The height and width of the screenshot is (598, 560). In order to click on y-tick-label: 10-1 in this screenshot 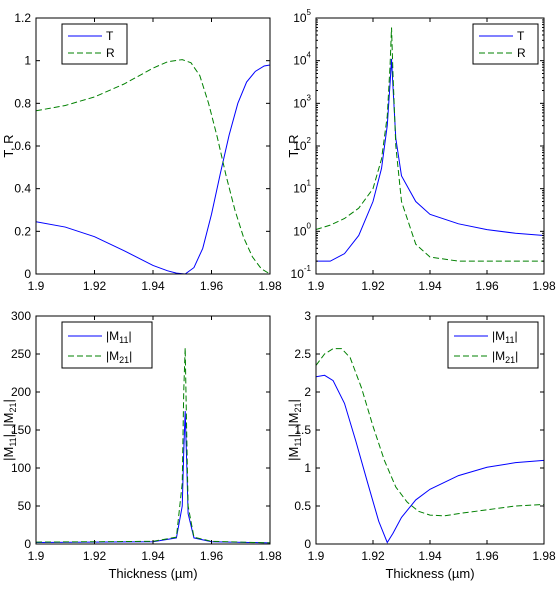, I will do `click(301, 272)`.